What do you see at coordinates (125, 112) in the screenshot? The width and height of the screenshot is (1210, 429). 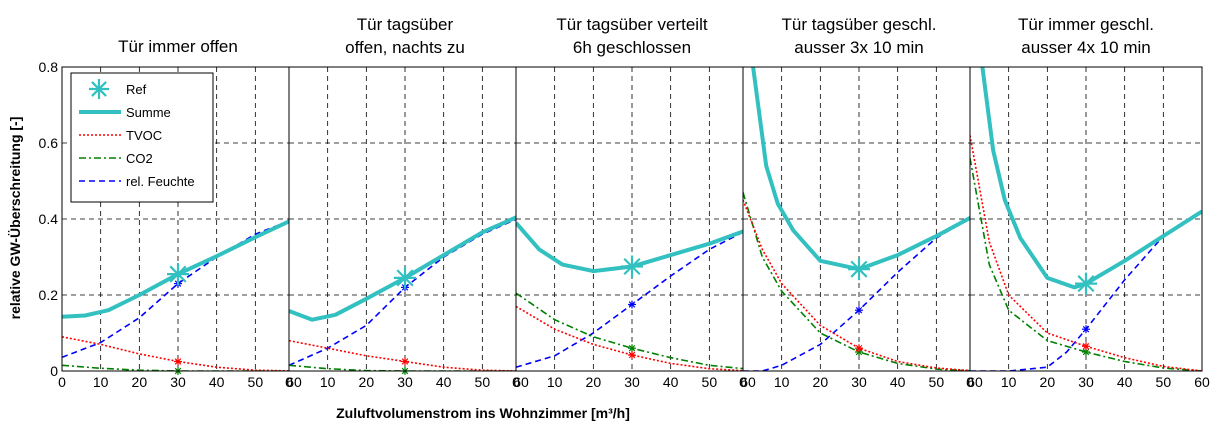 I see `legend-item-summe: Summe` at bounding box center [125, 112].